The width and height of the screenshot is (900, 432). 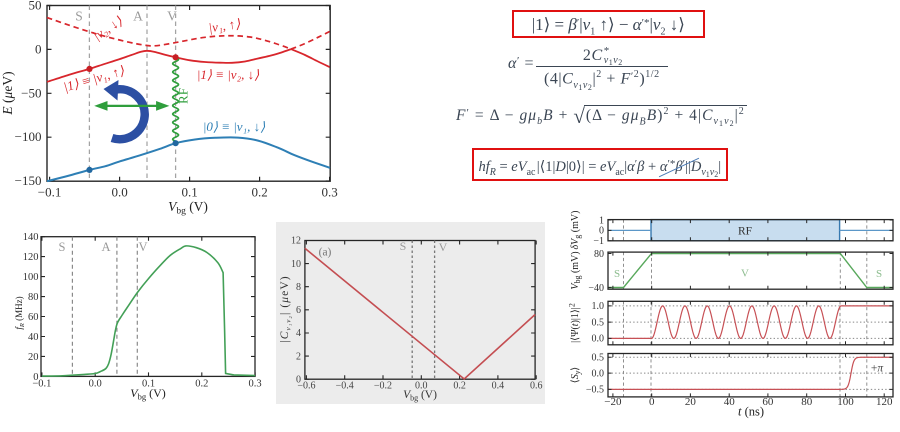 What do you see at coordinates (298, 287) in the screenshot?
I see `svg-text: 8` at bounding box center [298, 287].